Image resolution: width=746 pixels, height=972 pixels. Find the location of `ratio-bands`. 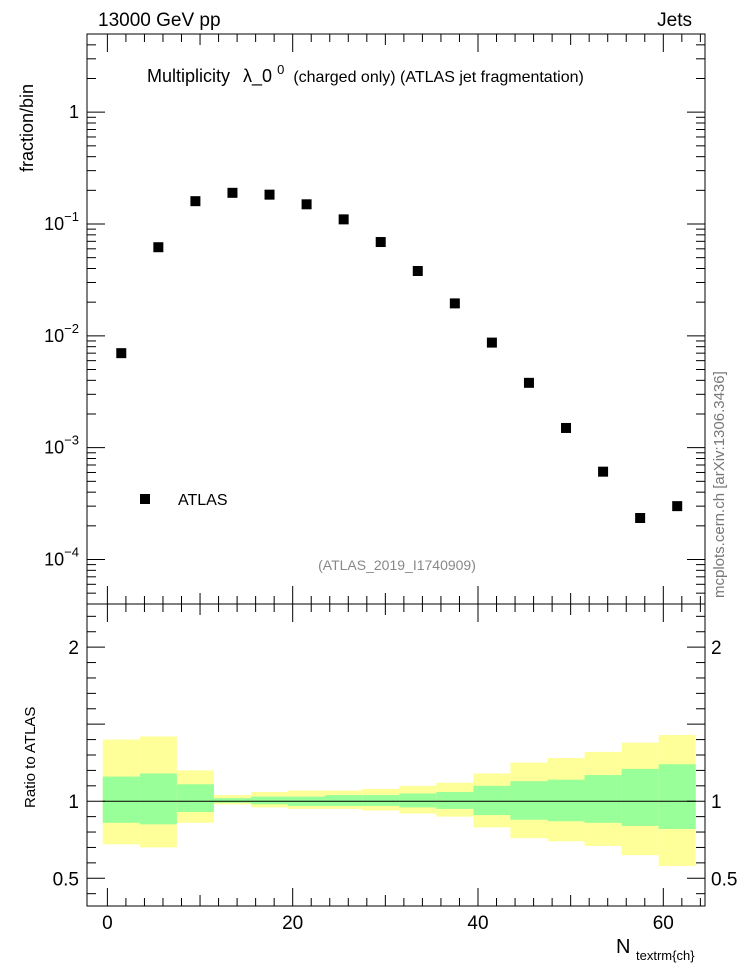

ratio-bands is located at coordinates (399, 800).